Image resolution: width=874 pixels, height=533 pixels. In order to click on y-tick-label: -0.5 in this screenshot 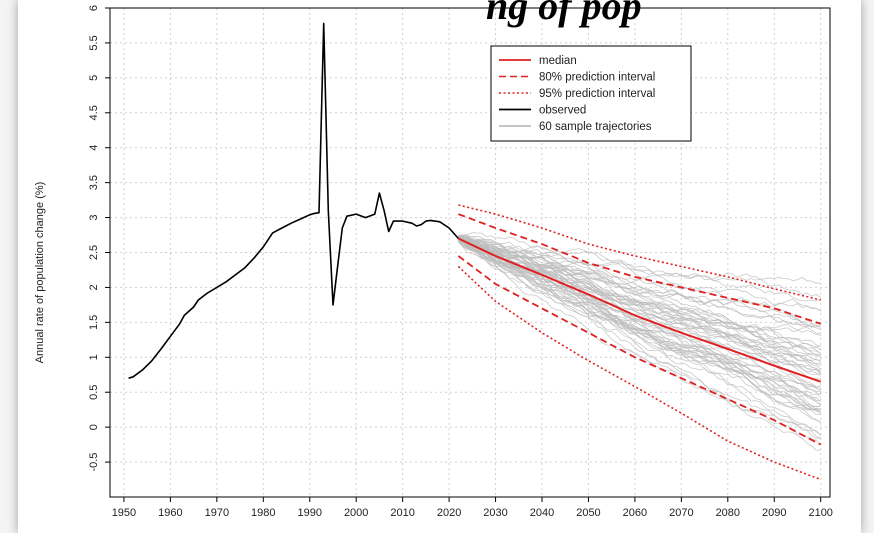, I will do `click(94, 462)`.